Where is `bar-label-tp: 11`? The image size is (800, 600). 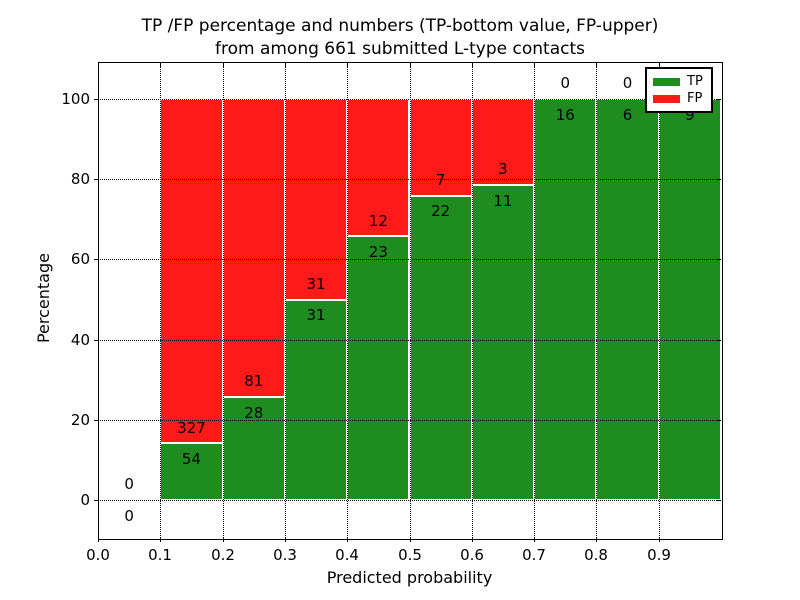
bar-label-tp: 11 is located at coordinates (503, 200).